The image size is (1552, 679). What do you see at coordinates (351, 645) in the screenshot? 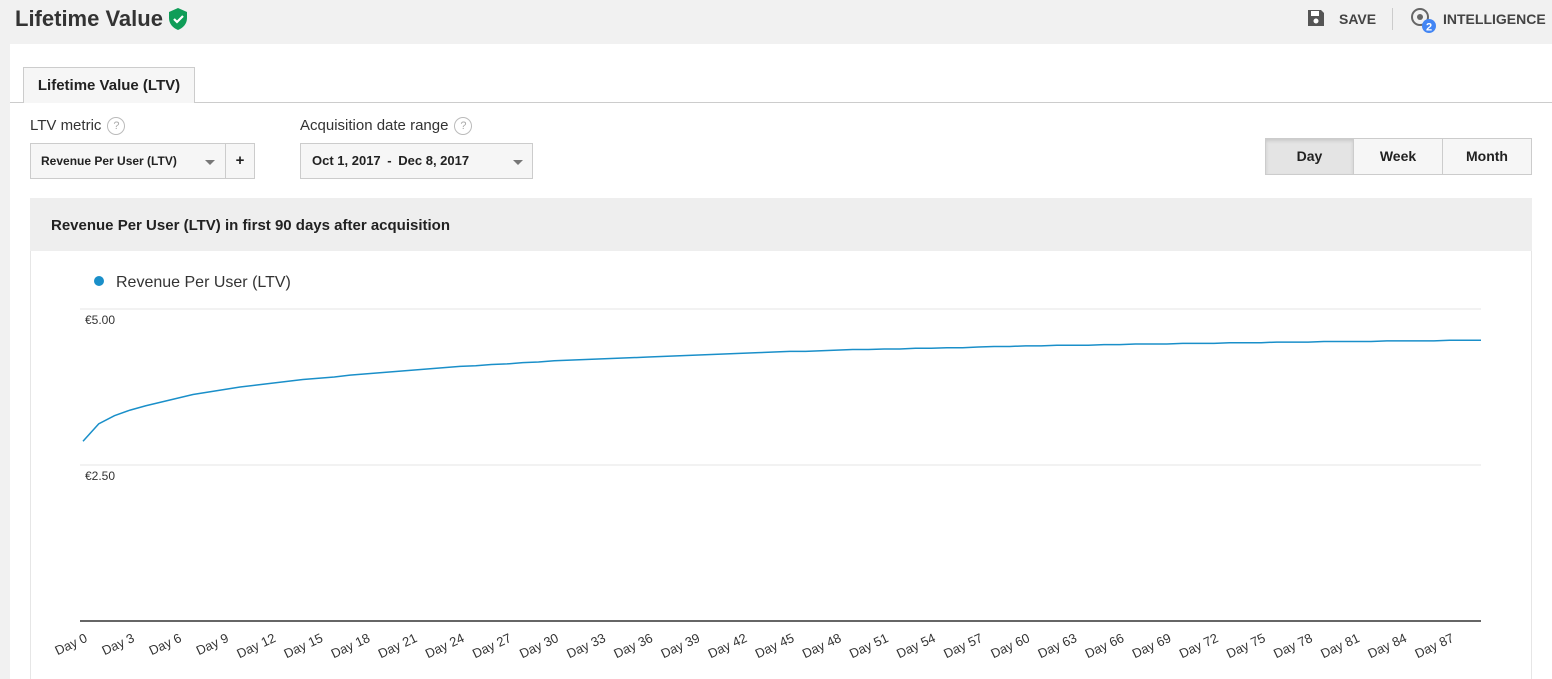
I see `x-tick-label: Day 18` at bounding box center [351, 645].